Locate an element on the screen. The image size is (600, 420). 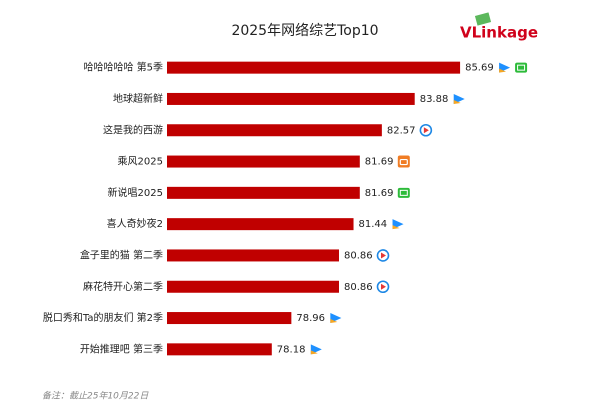
y-tick-label: 乘风2025 is located at coordinates (140, 162).